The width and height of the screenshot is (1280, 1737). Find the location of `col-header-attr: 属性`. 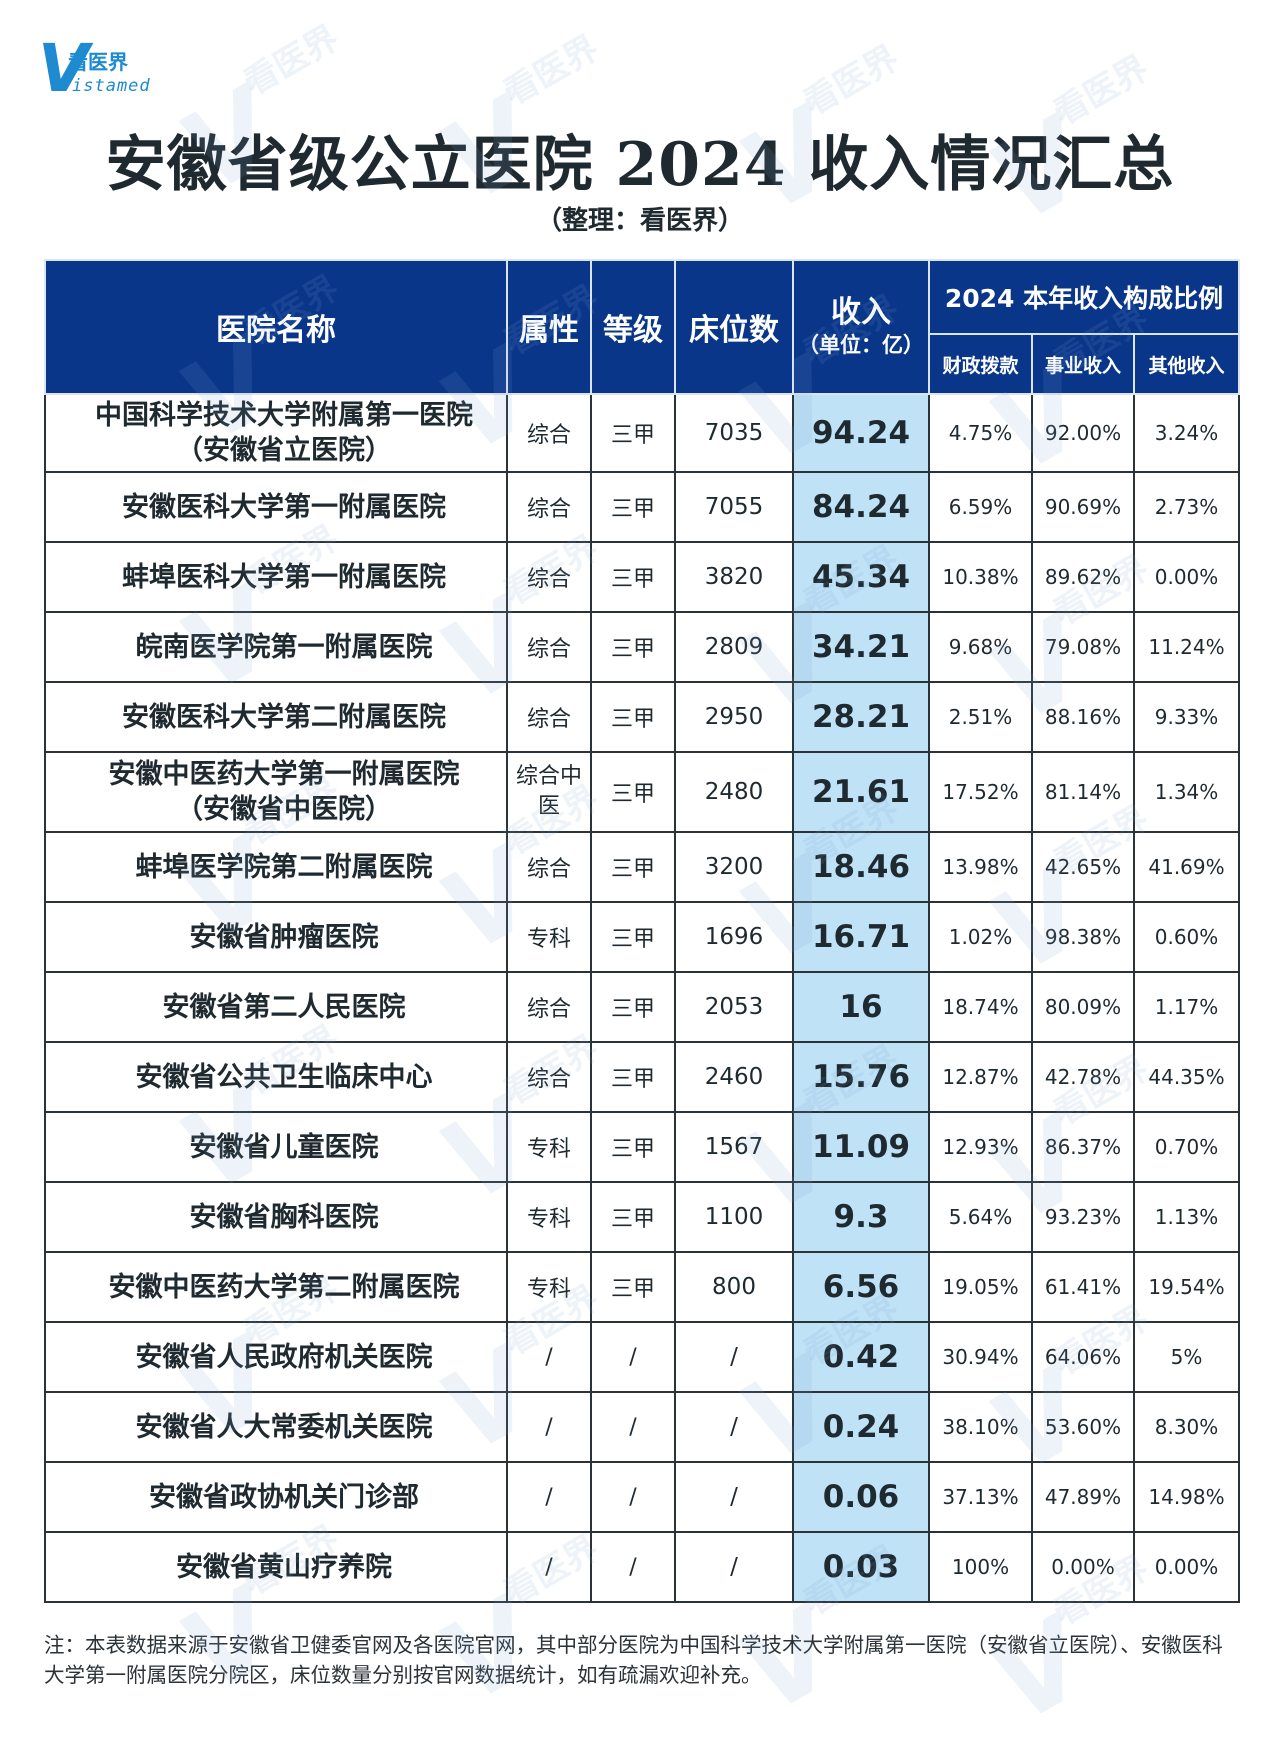

col-header-attr: 属性 is located at coordinates (549, 327).